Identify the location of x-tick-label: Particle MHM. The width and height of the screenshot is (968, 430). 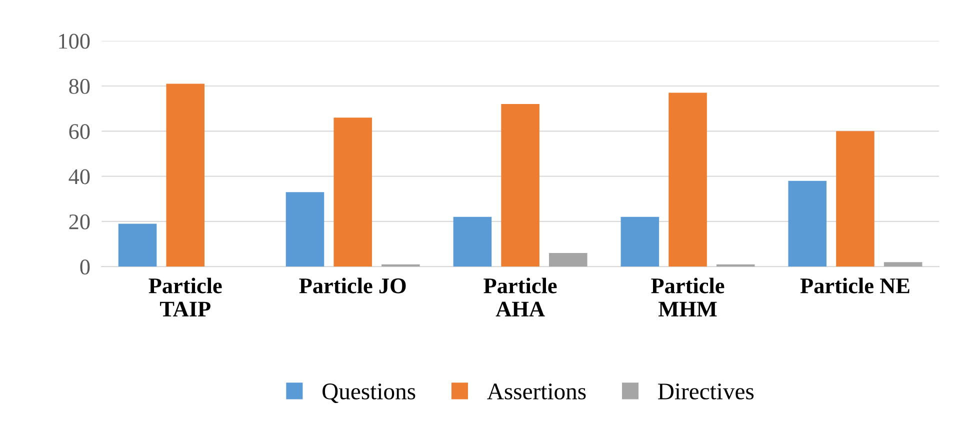
(687, 297).